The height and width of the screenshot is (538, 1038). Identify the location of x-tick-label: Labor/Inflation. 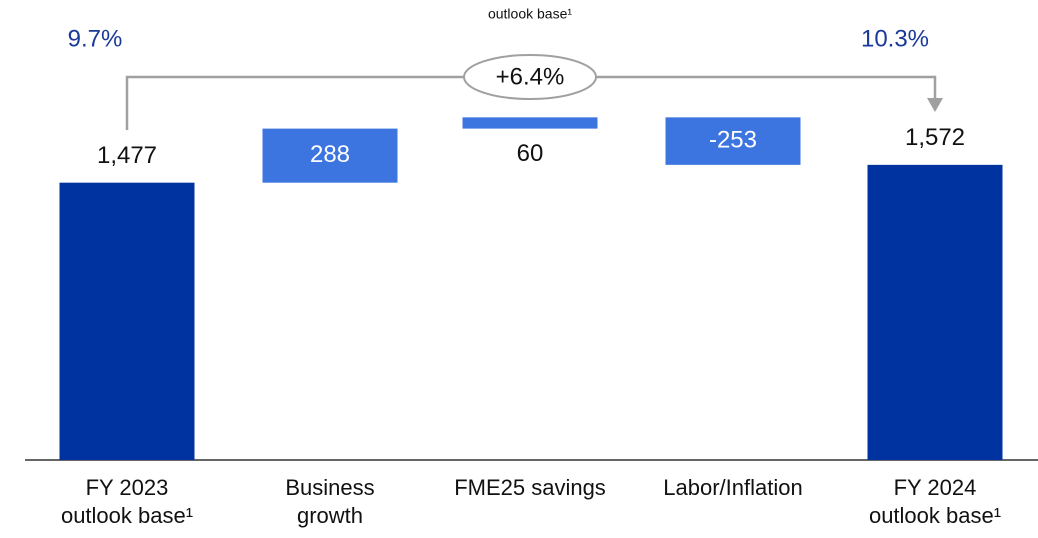
(733, 487).